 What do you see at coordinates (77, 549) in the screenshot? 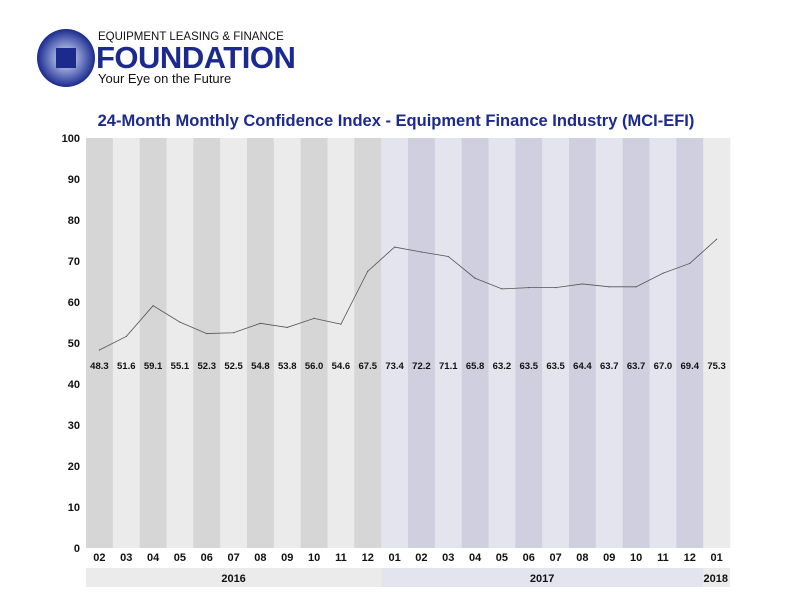
I see `y-tick-label: 0` at bounding box center [77, 549].